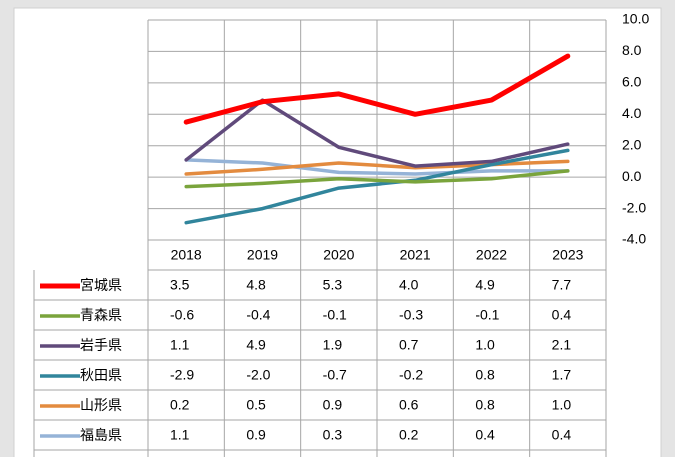 The height and width of the screenshot is (457, 675). What do you see at coordinates (411, 375) in the screenshot?
I see `table-cell: -0.2` at bounding box center [411, 375].